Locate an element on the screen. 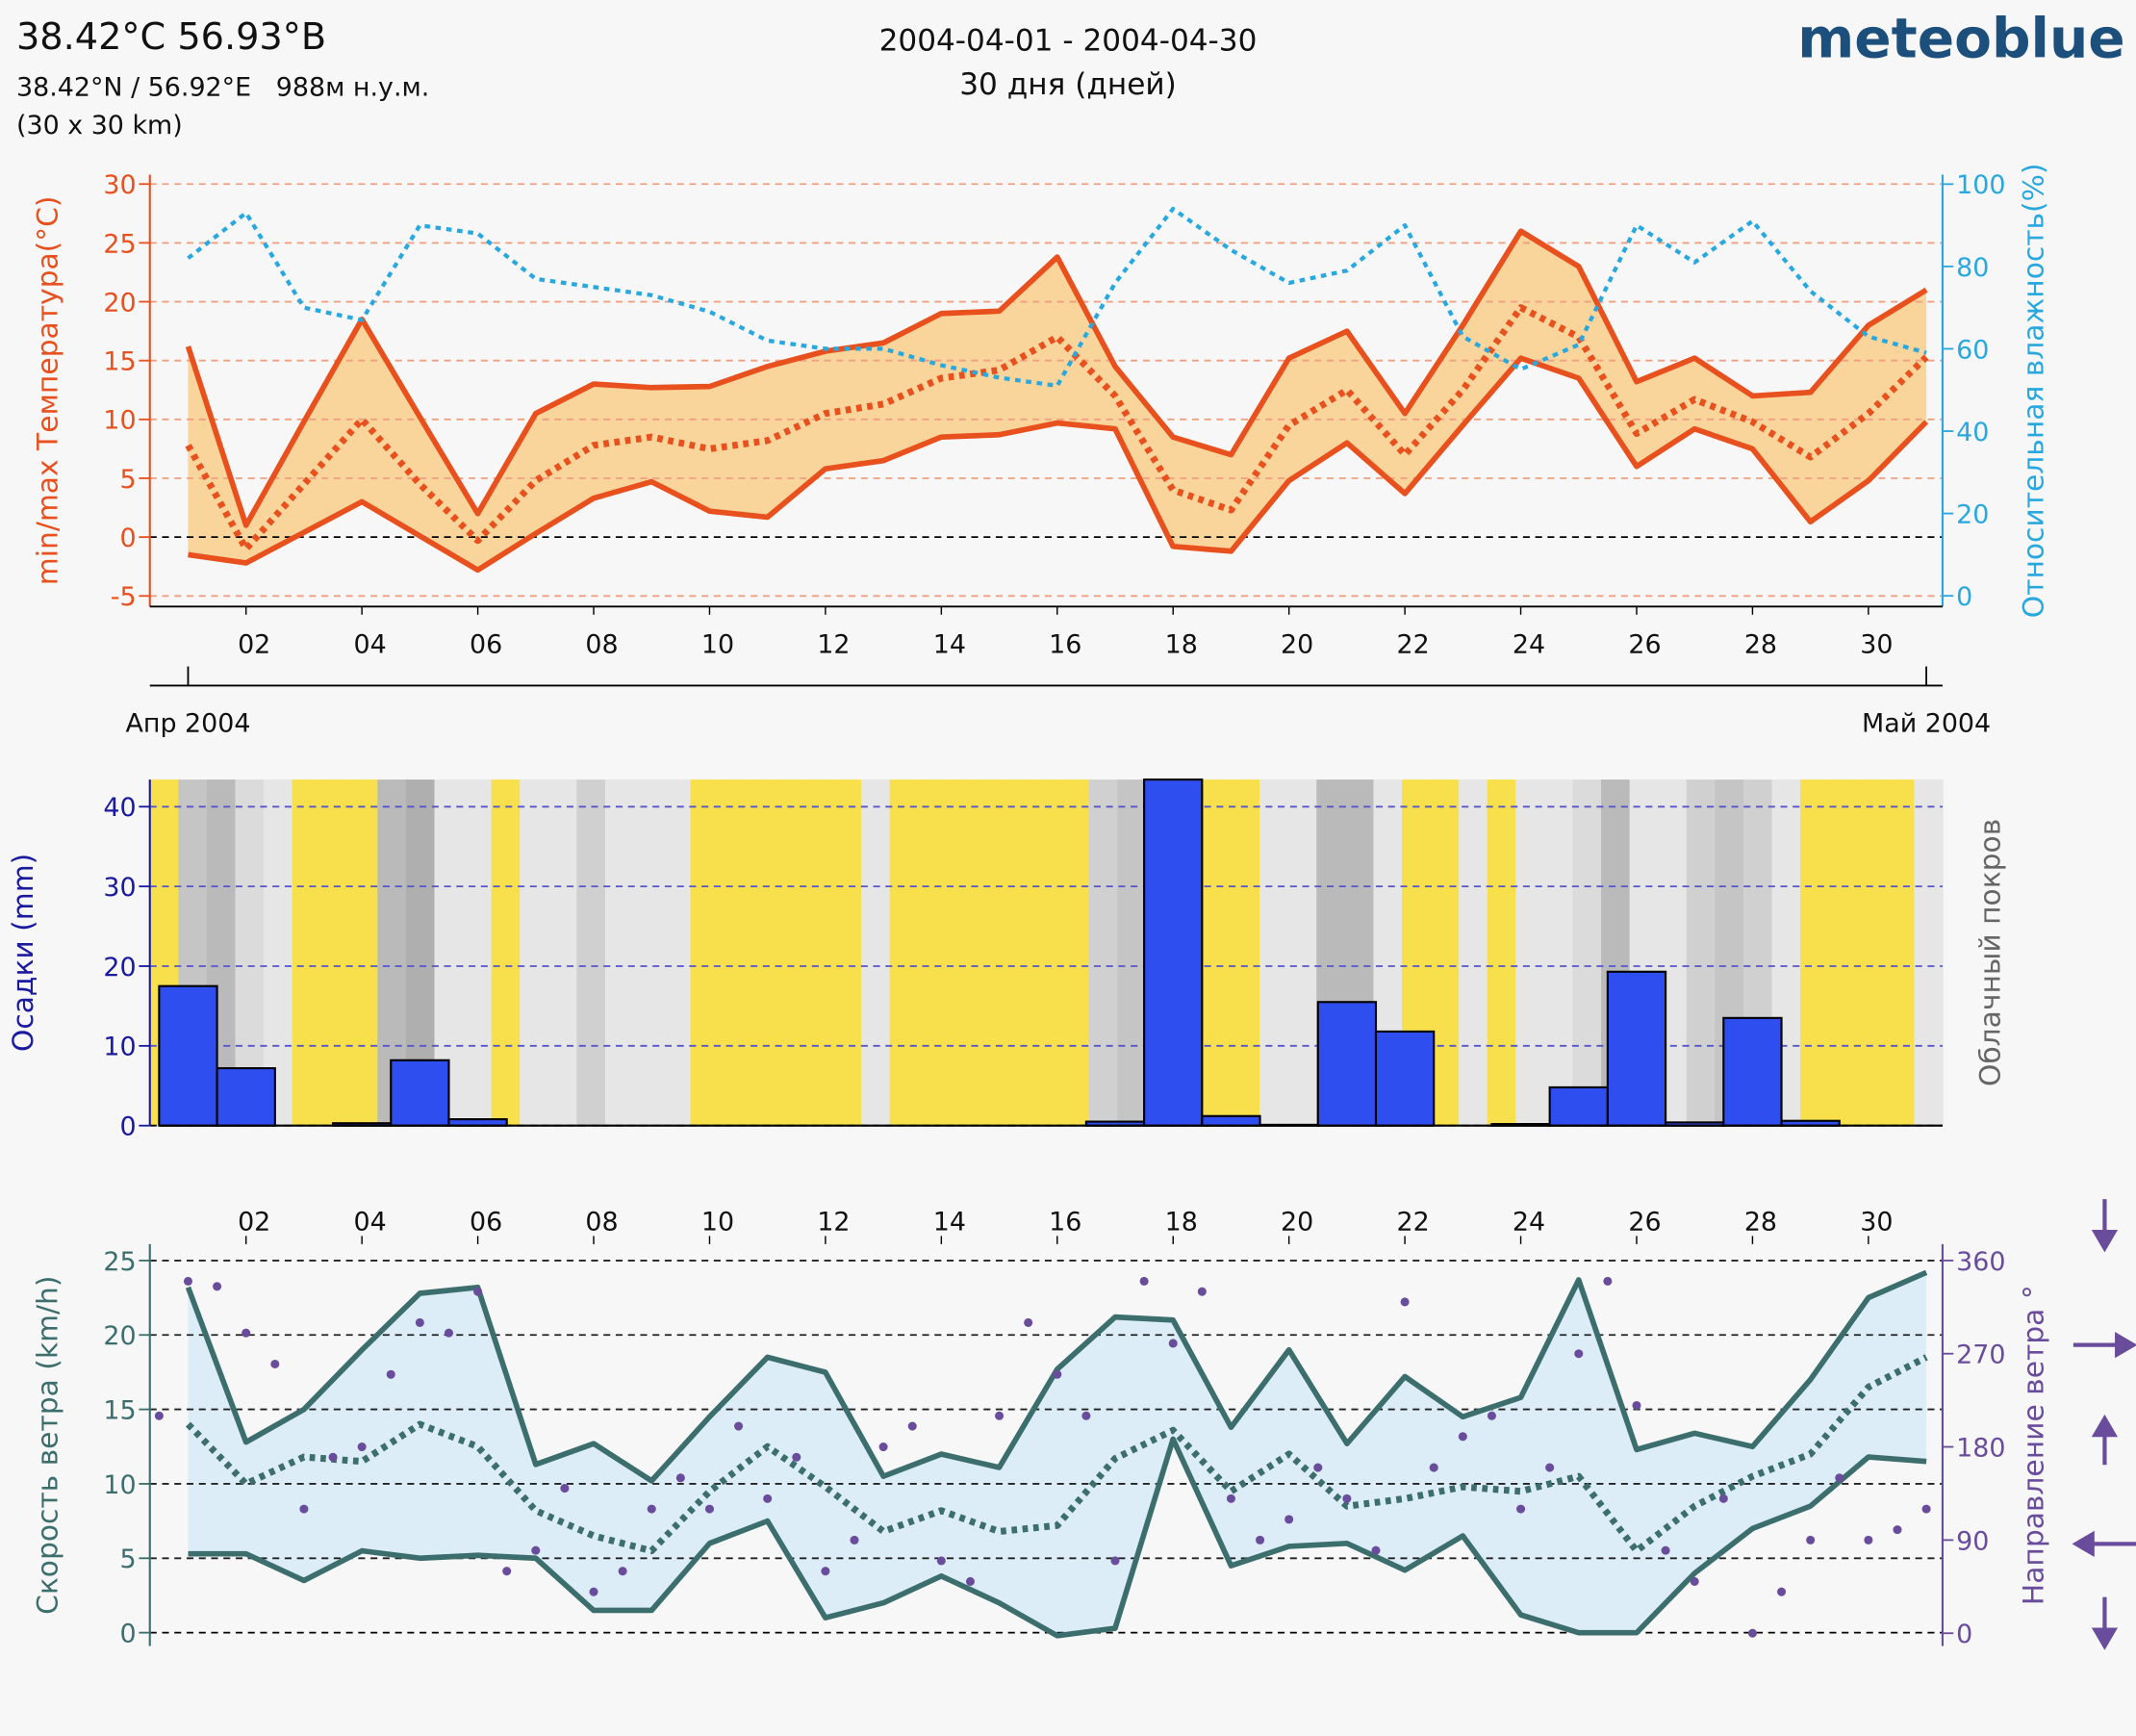  x-tick-label: 02 is located at coordinates (254, 1223).